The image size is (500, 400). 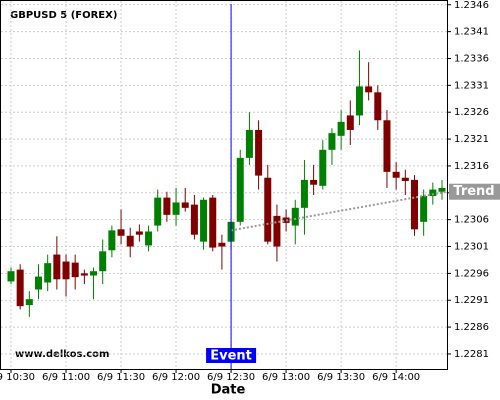 I want to click on y-tick-label: 1.2326, so click(x=471, y=112).